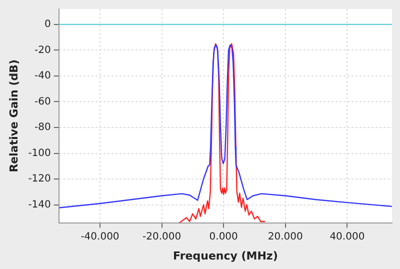  I want to click on x-tick-label: 40.000, so click(347, 236).